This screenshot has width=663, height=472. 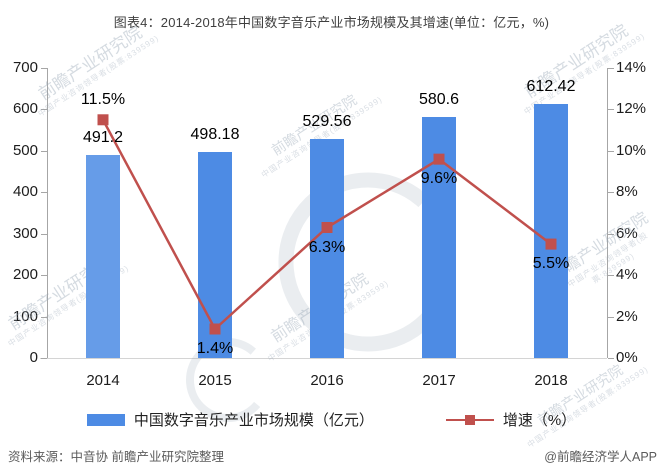 I want to click on growth-value-label: 9.6%, so click(x=439, y=179).